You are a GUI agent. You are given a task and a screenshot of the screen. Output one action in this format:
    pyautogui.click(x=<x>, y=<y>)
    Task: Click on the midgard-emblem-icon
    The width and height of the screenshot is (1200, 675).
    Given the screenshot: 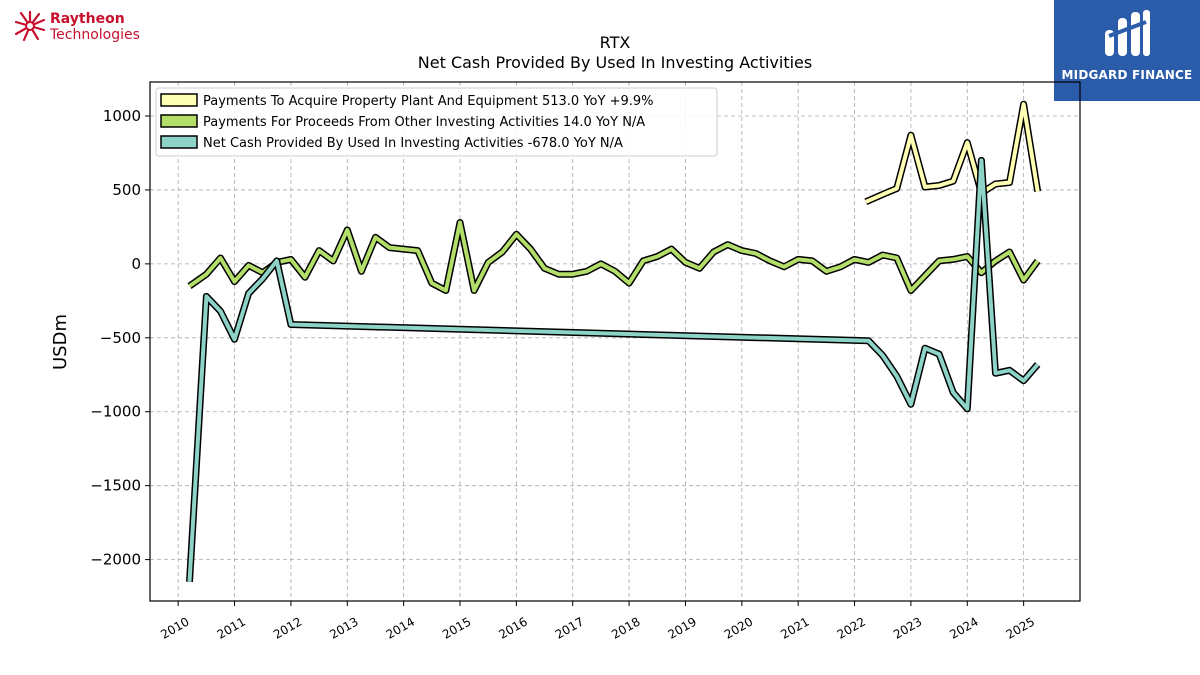 What is the action you would take?
    pyautogui.click(x=1127, y=33)
    